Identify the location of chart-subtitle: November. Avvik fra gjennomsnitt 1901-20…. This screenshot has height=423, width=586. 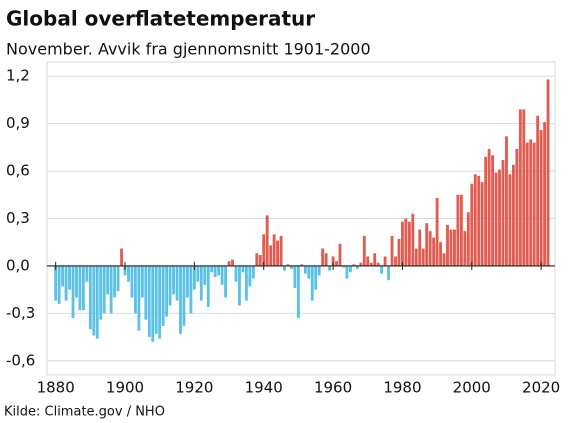
(188, 49).